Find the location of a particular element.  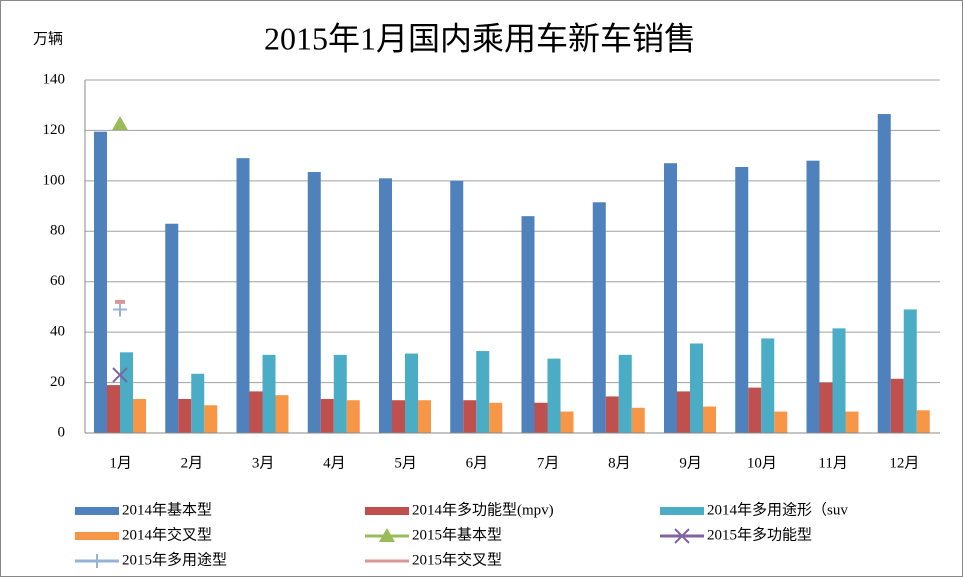

chart-title: 2015年1月国内乘用车新车销售 is located at coordinates (480, 38).